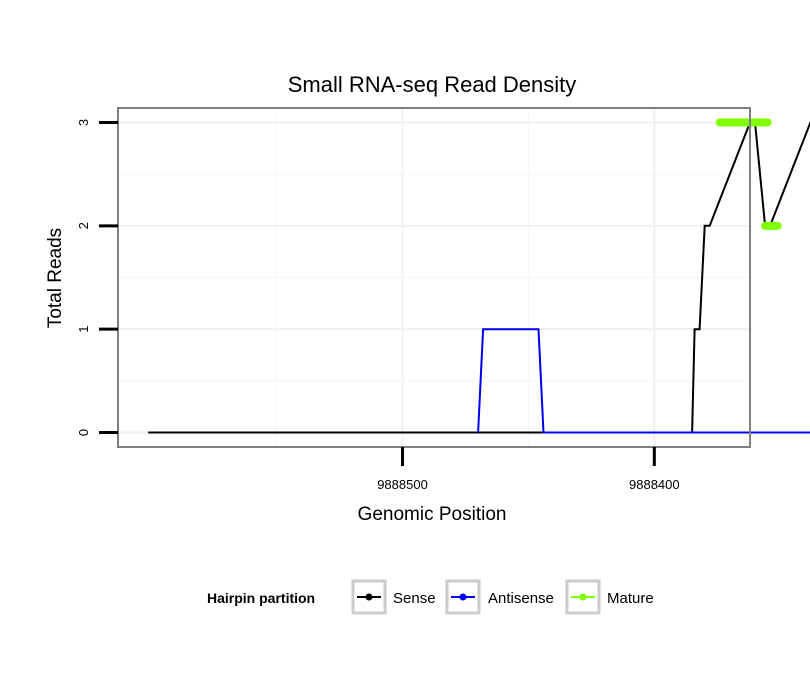 This screenshot has height=690, width=810. What do you see at coordinates (654, 484) in the screenshot?
I see `x-tick-label: 9888400` at bounding box center [654, 484].